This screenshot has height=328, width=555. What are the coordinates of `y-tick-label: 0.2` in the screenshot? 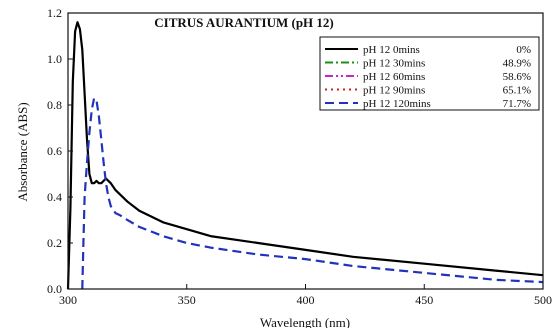 It's located at (54, 243).